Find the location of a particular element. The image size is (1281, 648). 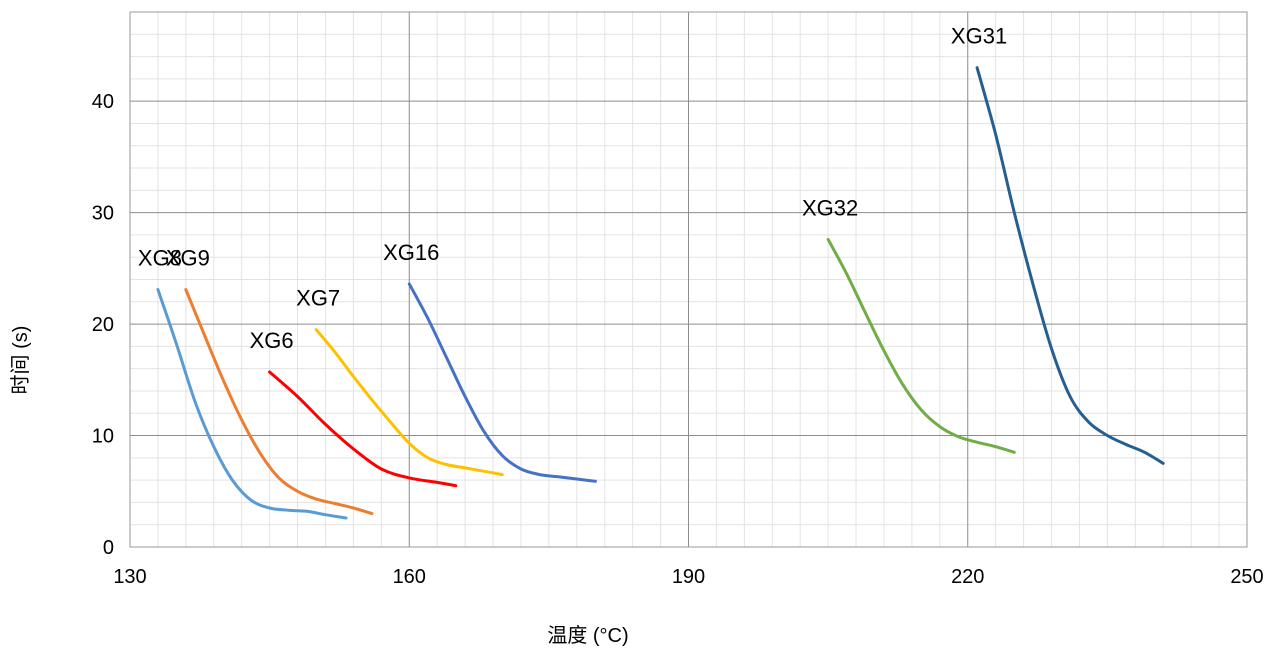

series-line-xg32 is located at coordinates (921, 345).